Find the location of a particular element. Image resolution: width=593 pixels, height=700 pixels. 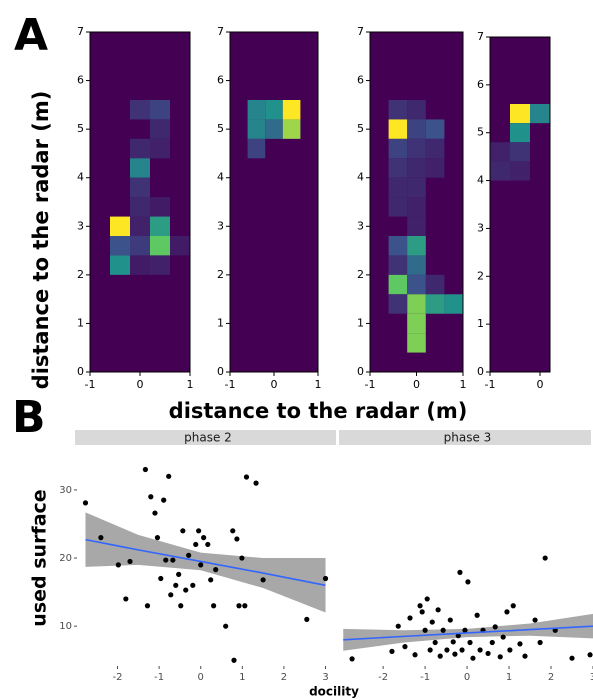

heatmap-background is located at coordinates (274, 202).